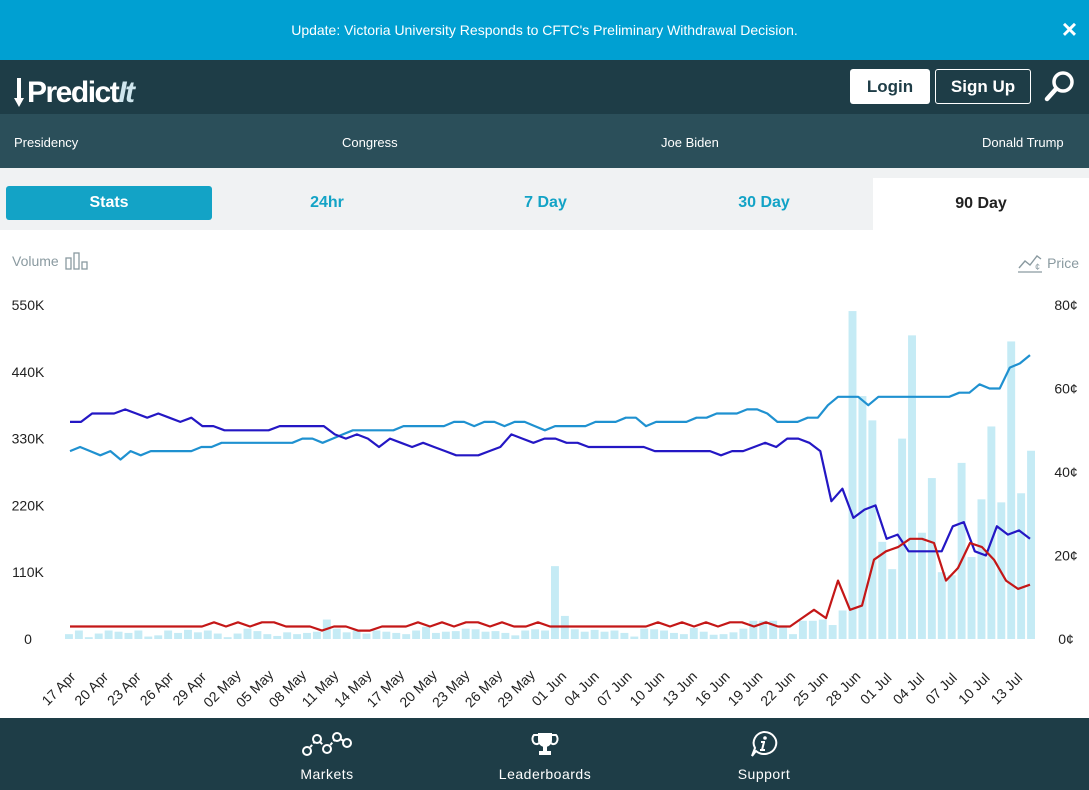 The height and width of the screenshot is (790, 1089). What do you see at coordinates (764, 754) in the screenshot?
I see `footer-support: Support` at bounding box center [764, 754].